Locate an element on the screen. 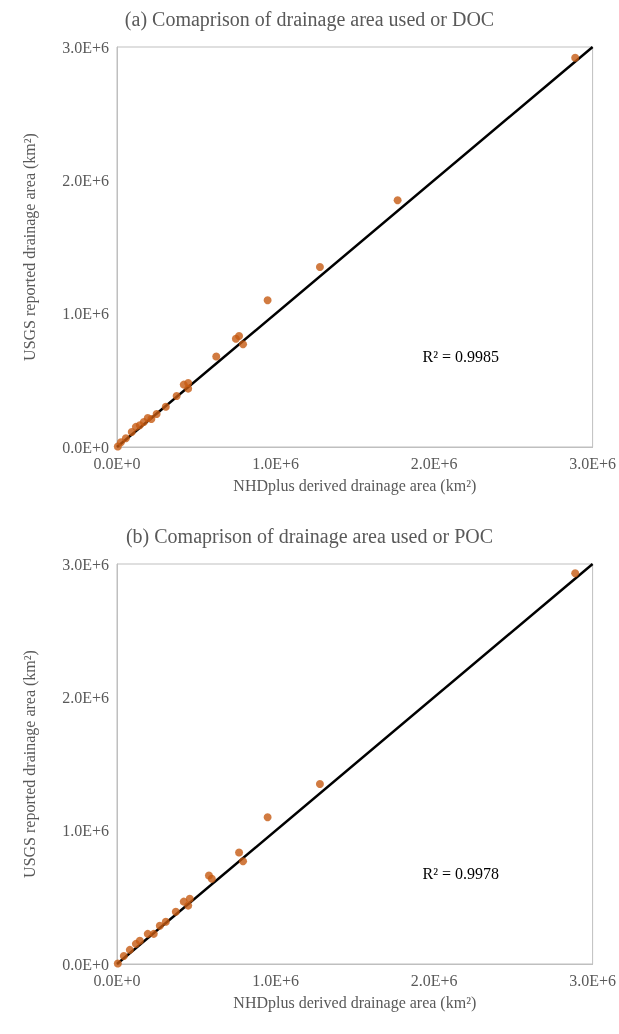 The width and height of the screenshot is (619, 1034). annotation: R² = 0.9978 is located at coordinates (461, 873).